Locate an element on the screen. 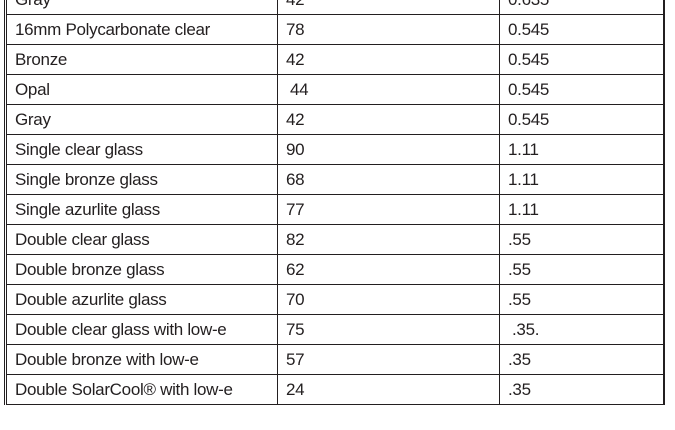 The image size is (675, 430). value-cell: 68 is located at coordinates (388, 179).